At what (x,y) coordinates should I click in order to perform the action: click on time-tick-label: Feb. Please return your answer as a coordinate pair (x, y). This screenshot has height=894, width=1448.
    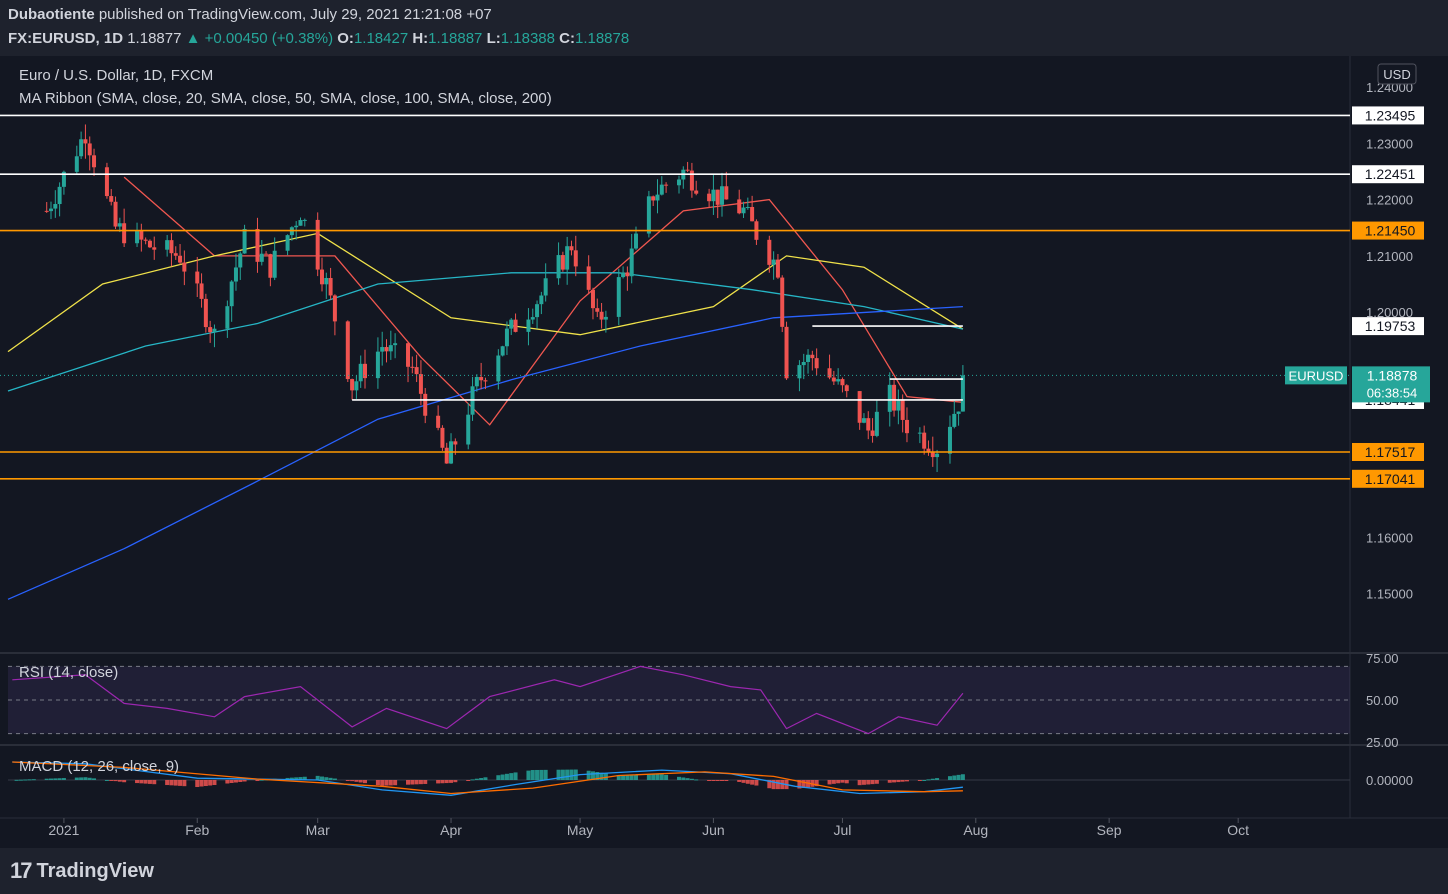
    Looking at the image, I should click on (197, 830).